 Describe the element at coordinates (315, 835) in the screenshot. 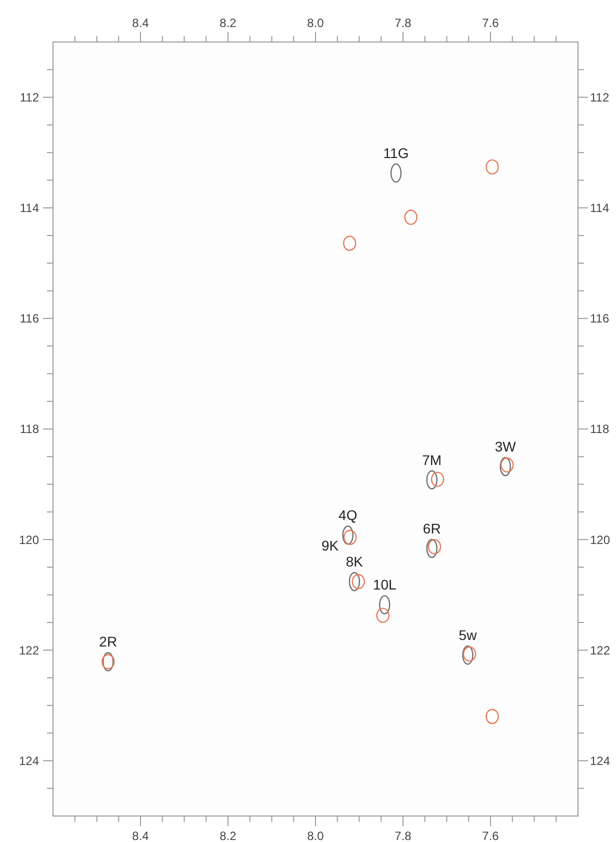

I see `x2-tick-label: 8.0` at that location.